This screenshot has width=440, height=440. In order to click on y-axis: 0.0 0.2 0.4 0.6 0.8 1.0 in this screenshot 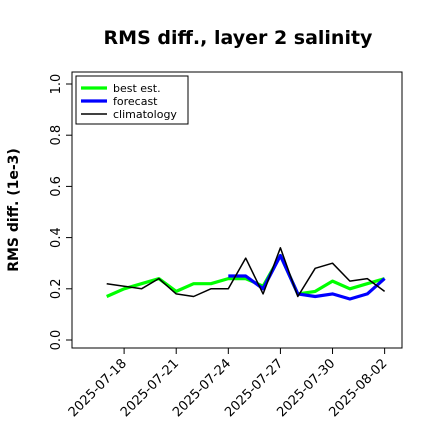, I will do `click(60, 212)`.